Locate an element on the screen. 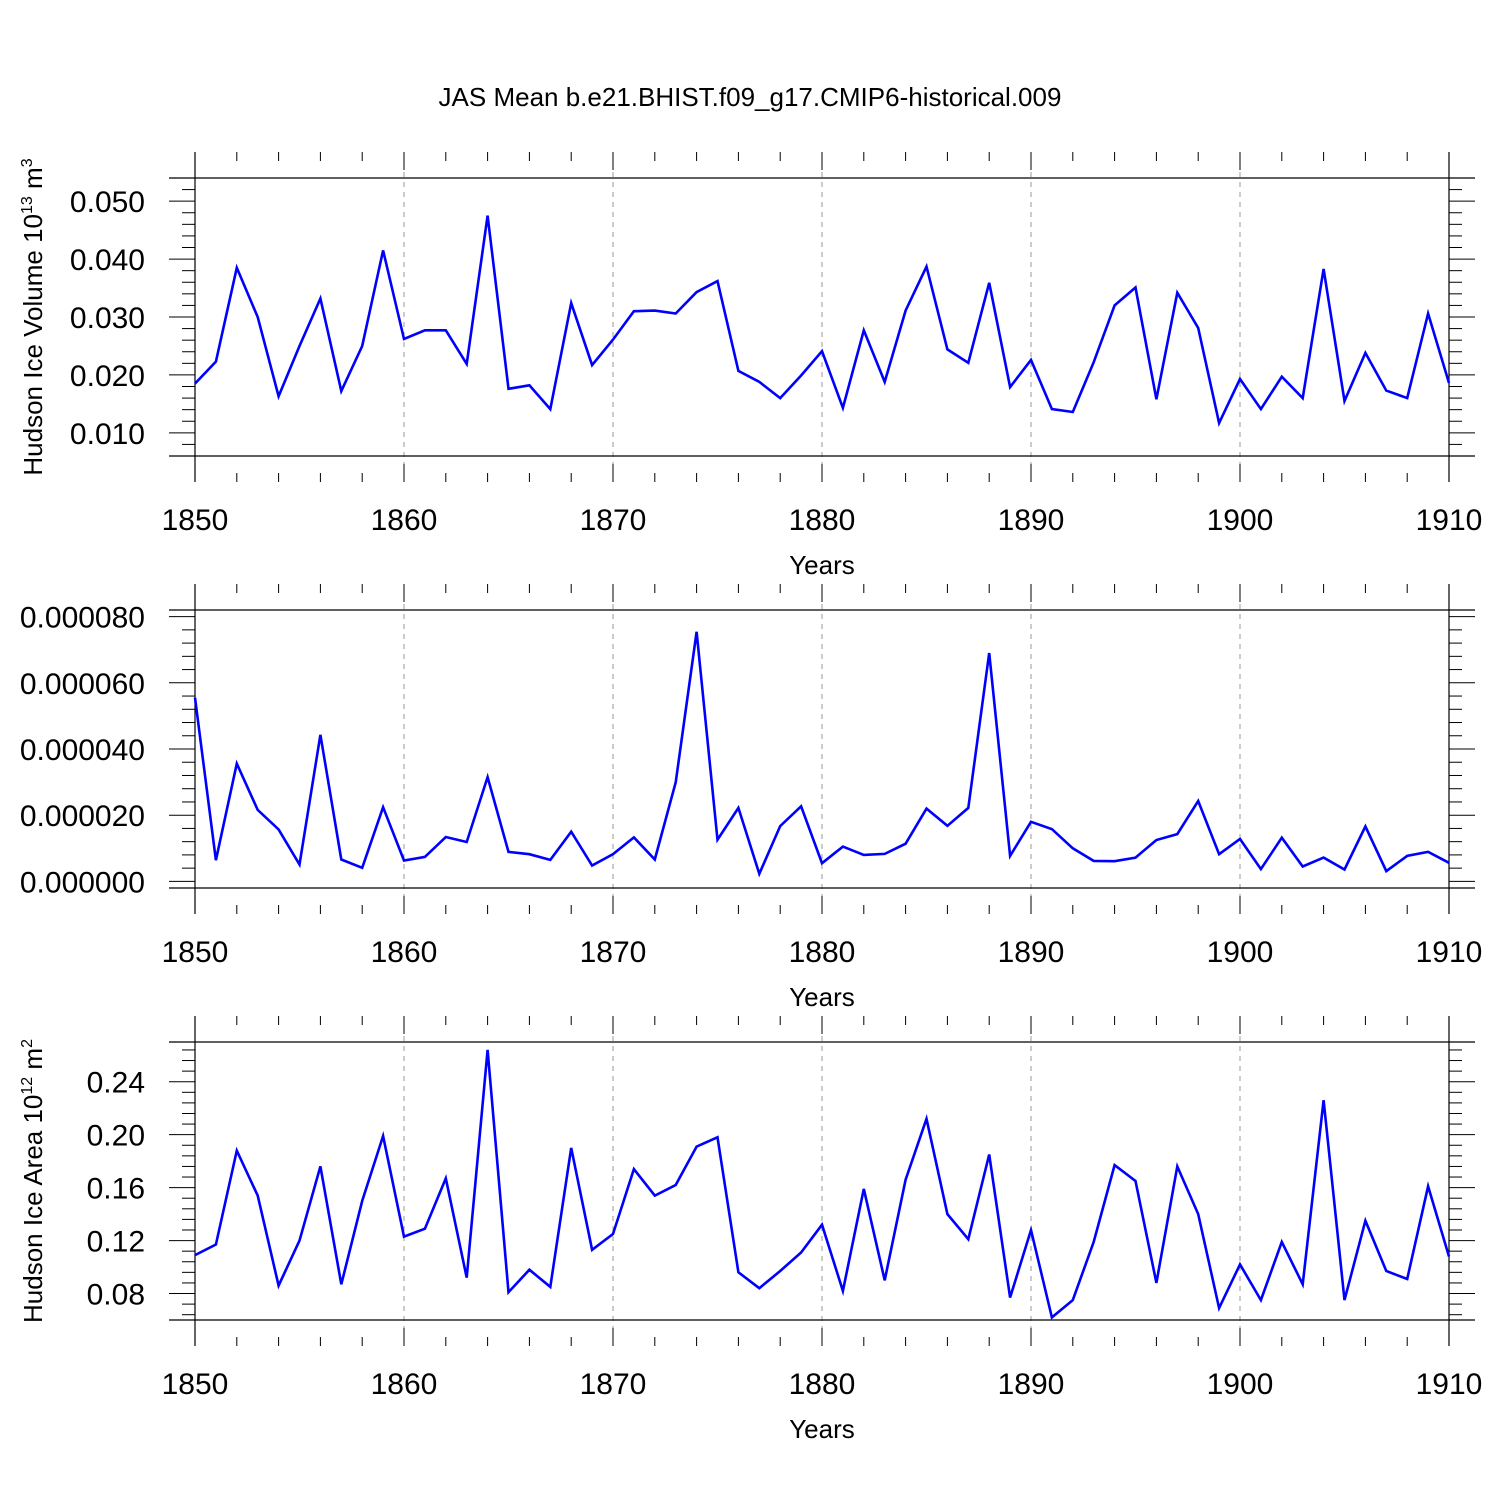  y-tick-label: 0.12 is located at coordinates (116, 1242).